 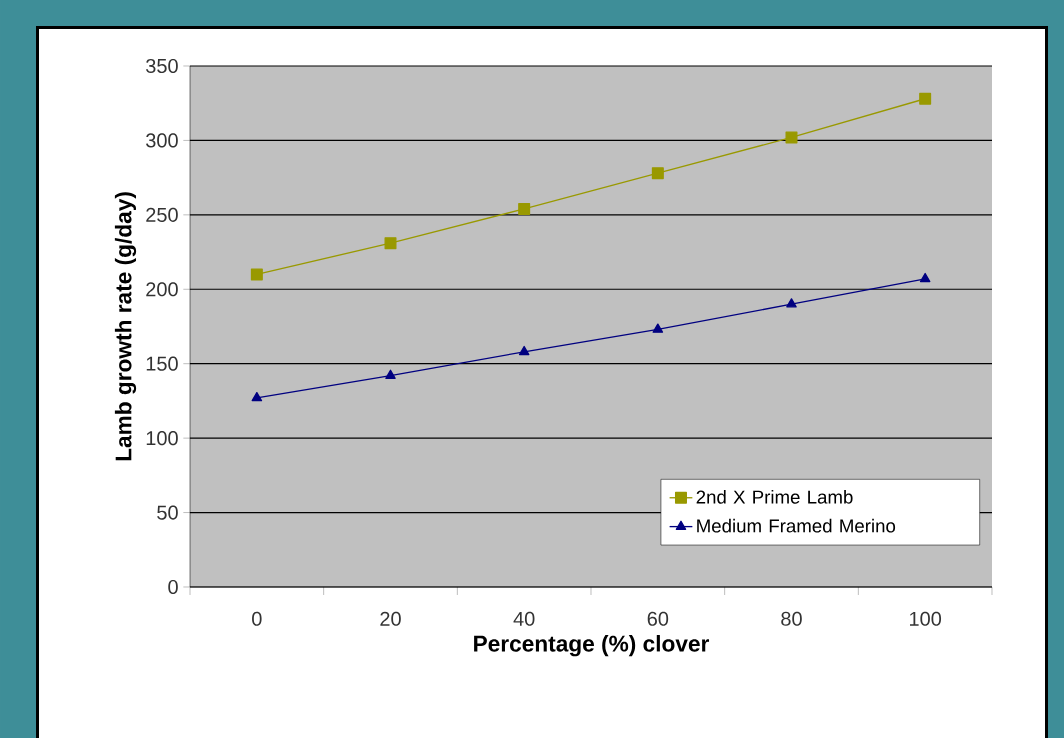 I want to click on x-tick-label: 80, so click(x=791, y=618).